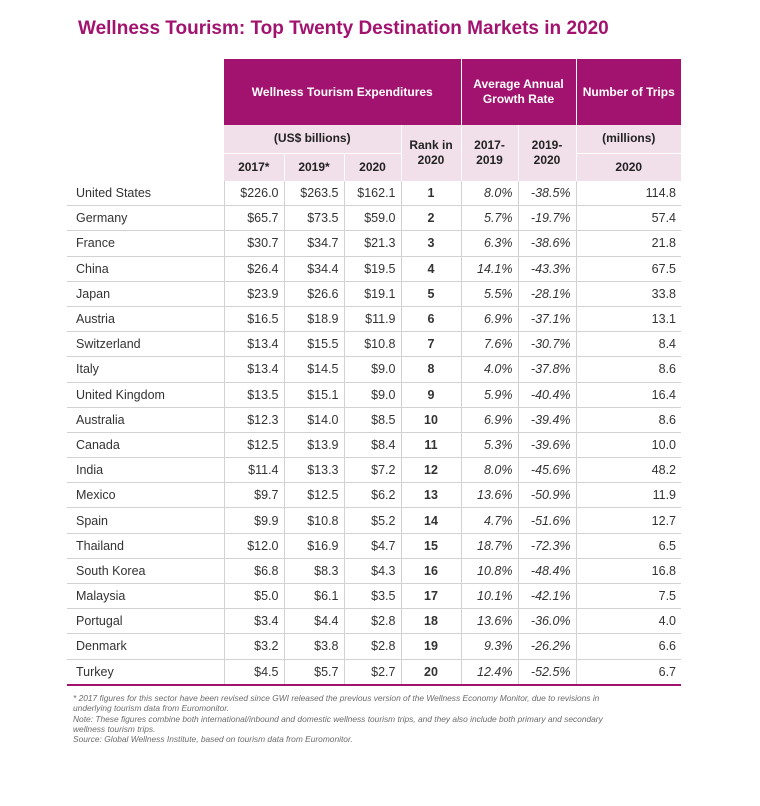 The image size is (760, 806). What do you see at coordinates (430, 369) in the screenshot?
I see `rank-cell: 8` at bounding box center [430, 369].